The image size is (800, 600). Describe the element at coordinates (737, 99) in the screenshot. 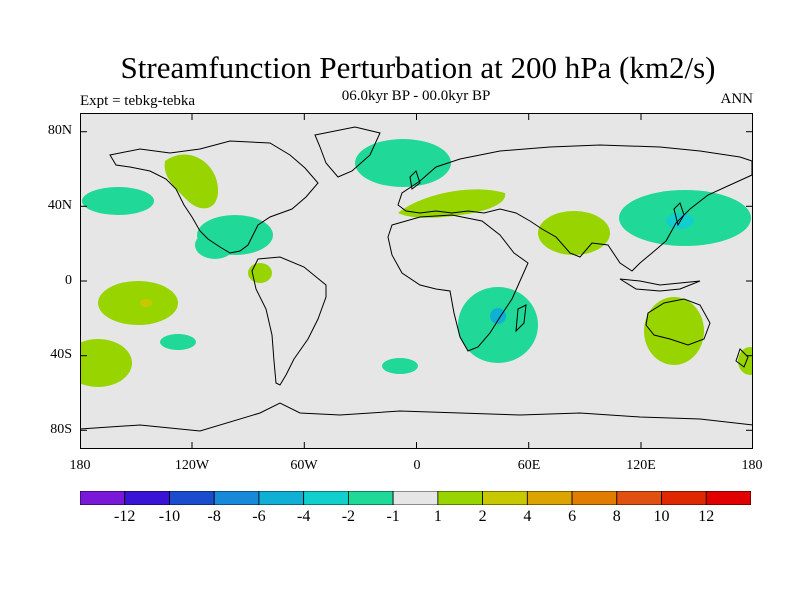

I see `season-label: ANN` at that location.